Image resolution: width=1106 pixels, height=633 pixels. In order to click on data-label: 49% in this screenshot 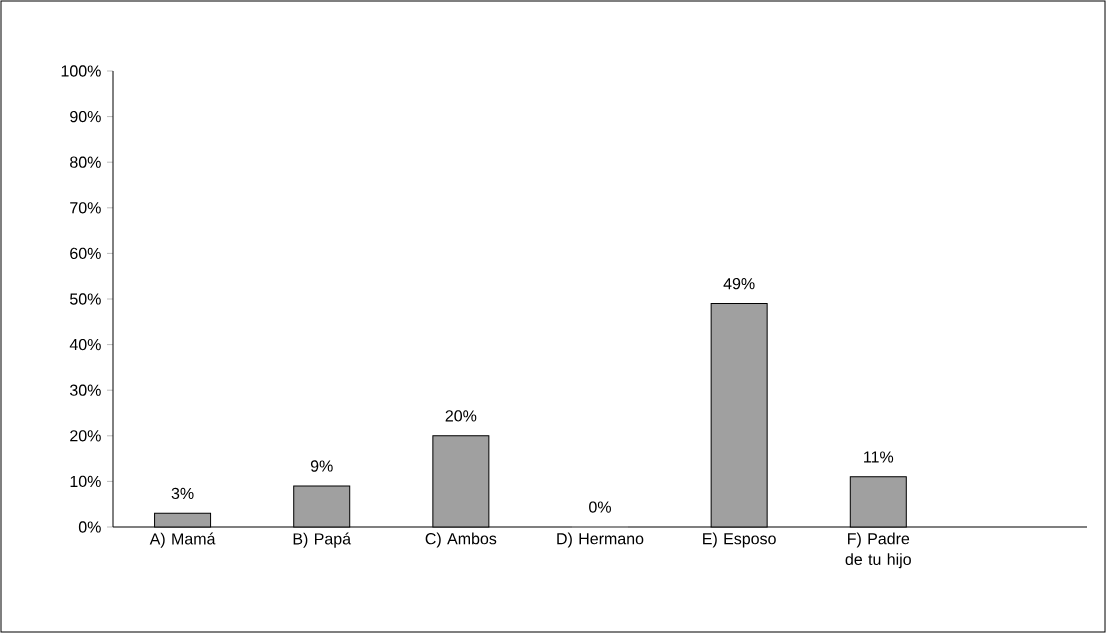, I will do `click(739, 283)`.